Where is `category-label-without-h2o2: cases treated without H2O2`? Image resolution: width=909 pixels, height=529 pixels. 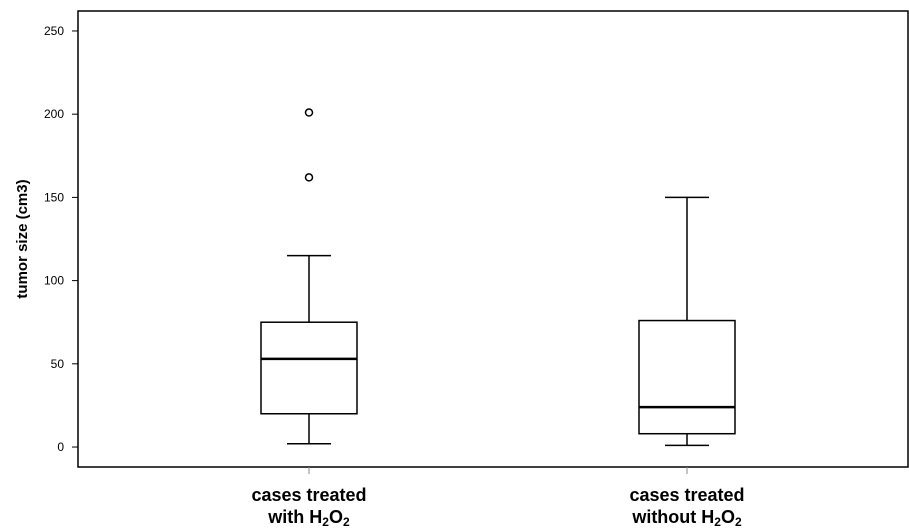 category-label-without-h2o2: cases treated without H2O2 is located at coordinates (687, 506).